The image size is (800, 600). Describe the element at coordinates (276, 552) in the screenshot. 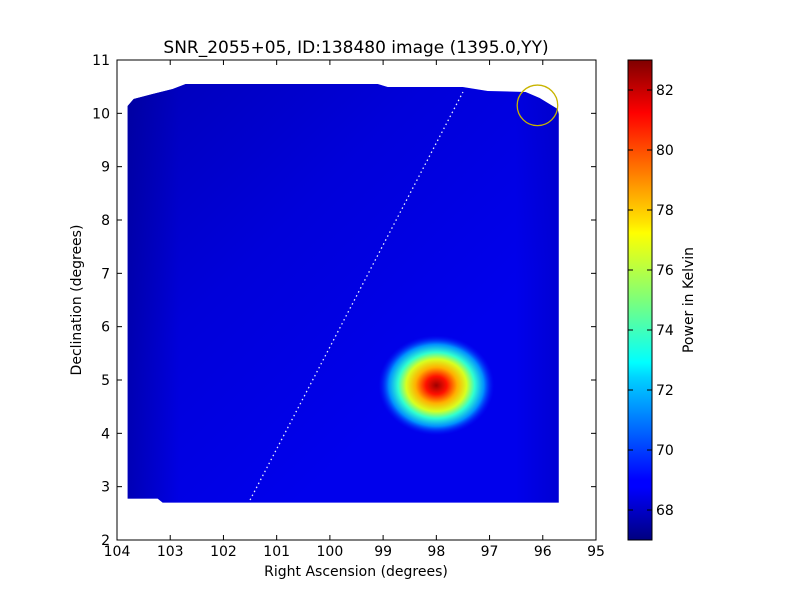

I see `x-tick-label: 101` at that location.